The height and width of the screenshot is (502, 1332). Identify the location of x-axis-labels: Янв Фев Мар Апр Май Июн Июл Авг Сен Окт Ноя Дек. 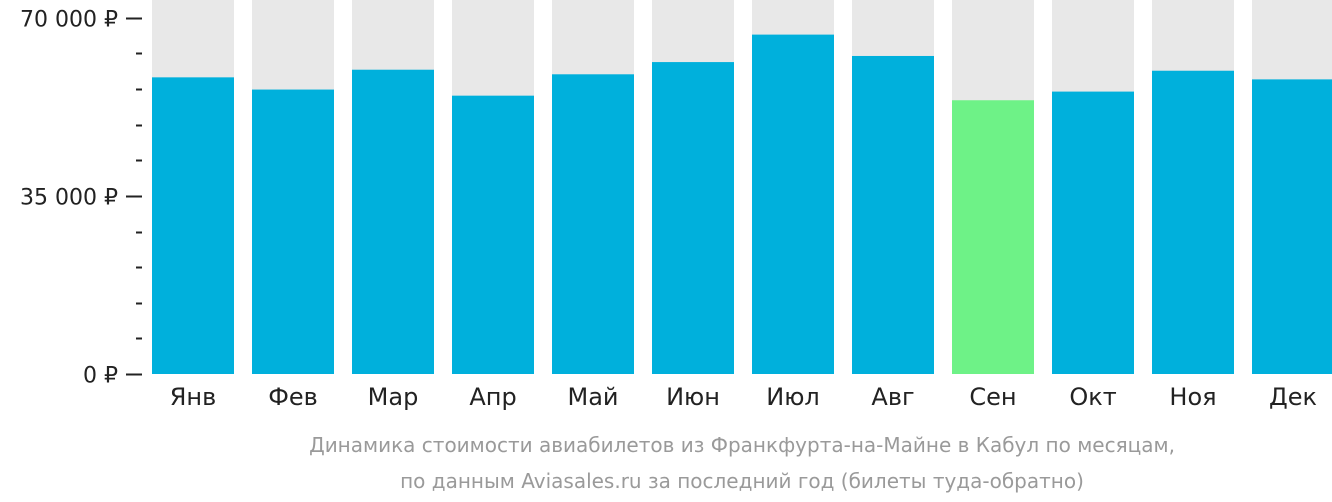
(743, 397).